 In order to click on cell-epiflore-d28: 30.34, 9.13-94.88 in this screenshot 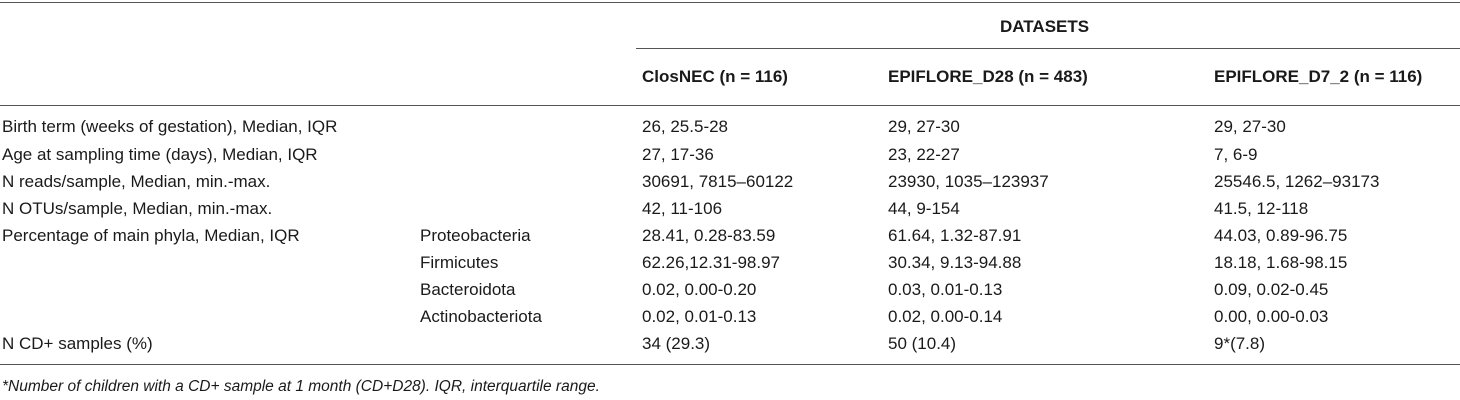, I will do `click(955, 262)`.